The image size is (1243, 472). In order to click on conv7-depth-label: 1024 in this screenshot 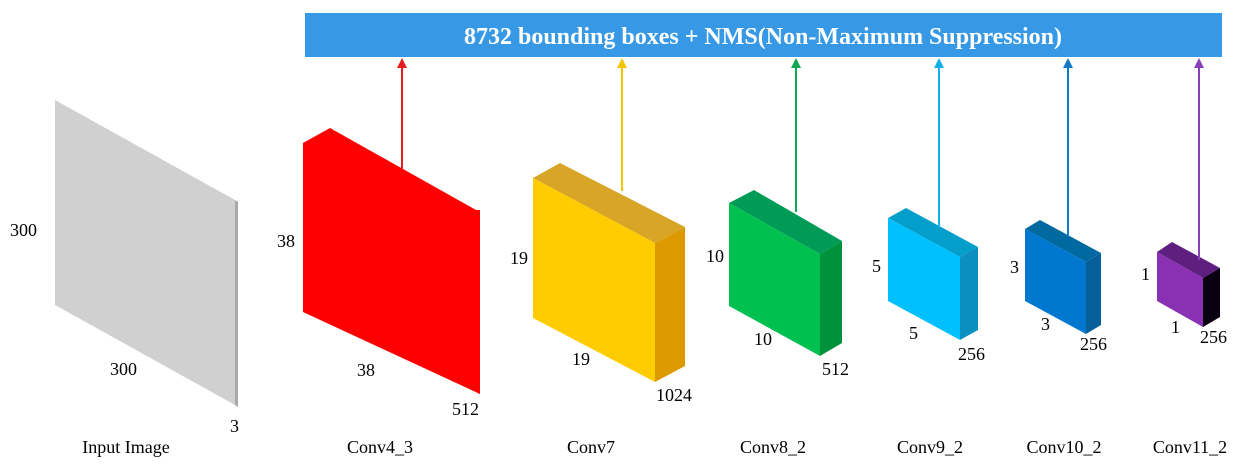, I will do `click(674, 395)`.